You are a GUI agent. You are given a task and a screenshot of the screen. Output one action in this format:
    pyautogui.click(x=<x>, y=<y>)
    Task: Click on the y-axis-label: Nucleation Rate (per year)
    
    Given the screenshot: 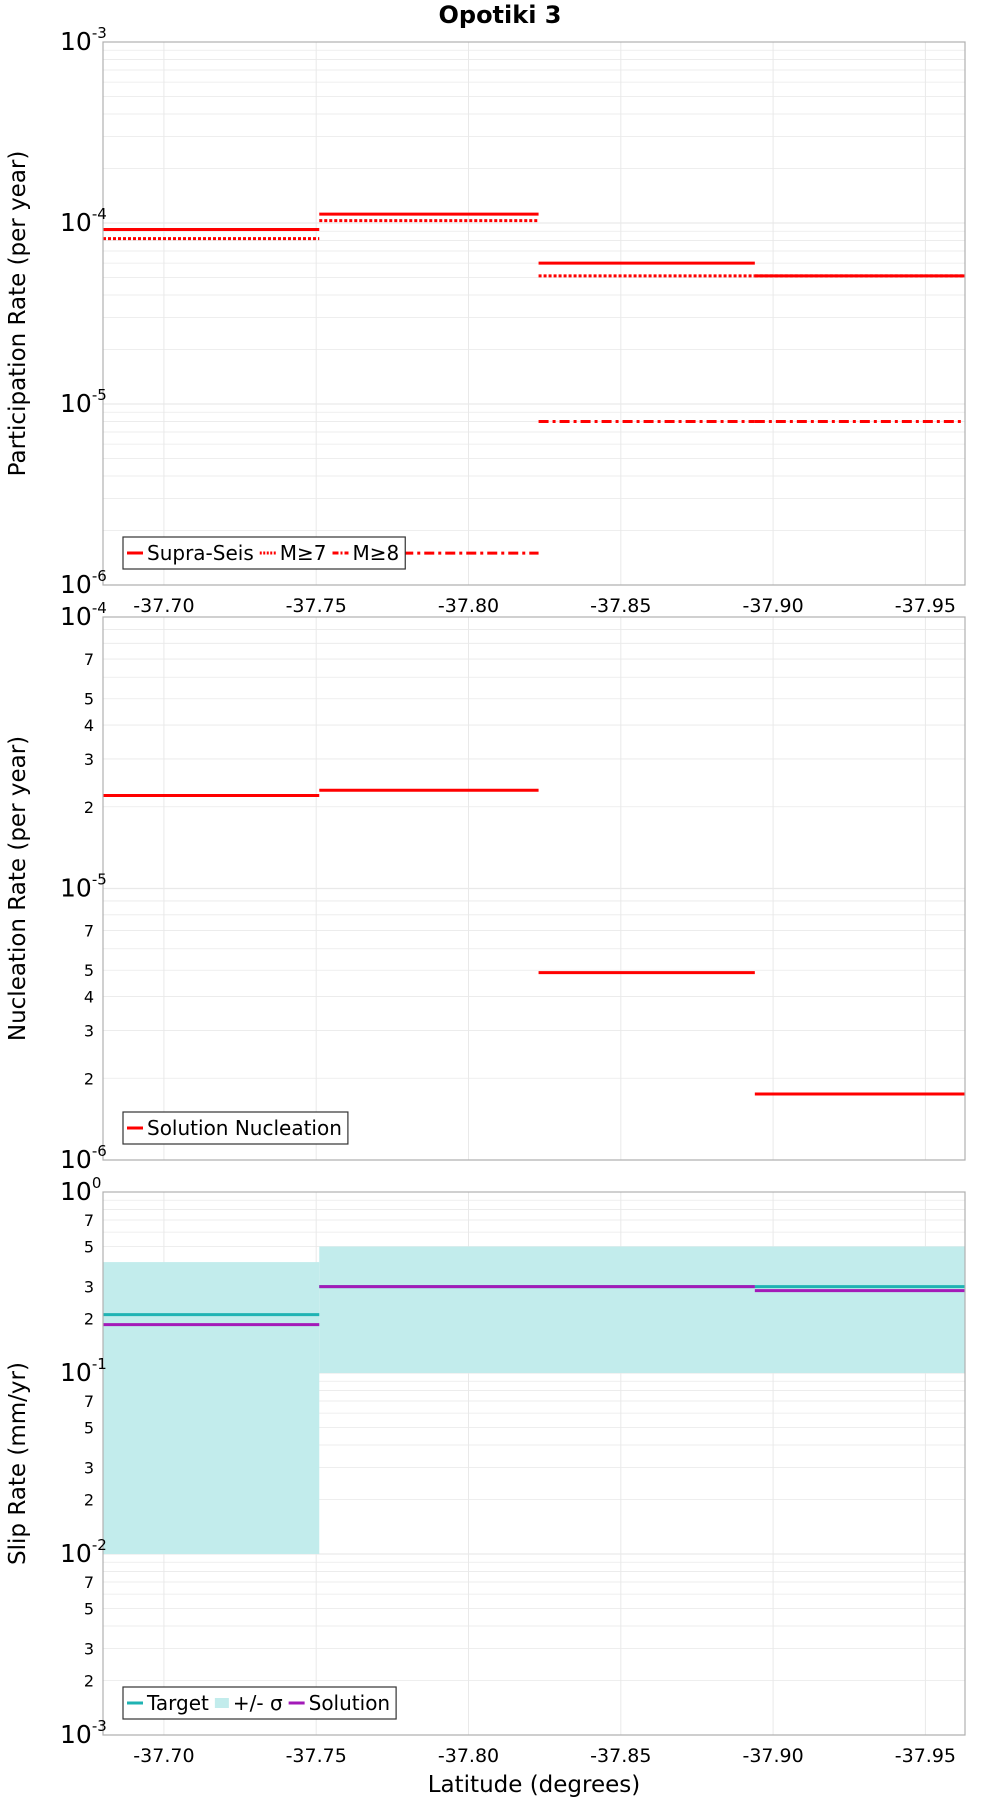 What is the action you would take?
    pyautogui.click(x=18, y=888)
    